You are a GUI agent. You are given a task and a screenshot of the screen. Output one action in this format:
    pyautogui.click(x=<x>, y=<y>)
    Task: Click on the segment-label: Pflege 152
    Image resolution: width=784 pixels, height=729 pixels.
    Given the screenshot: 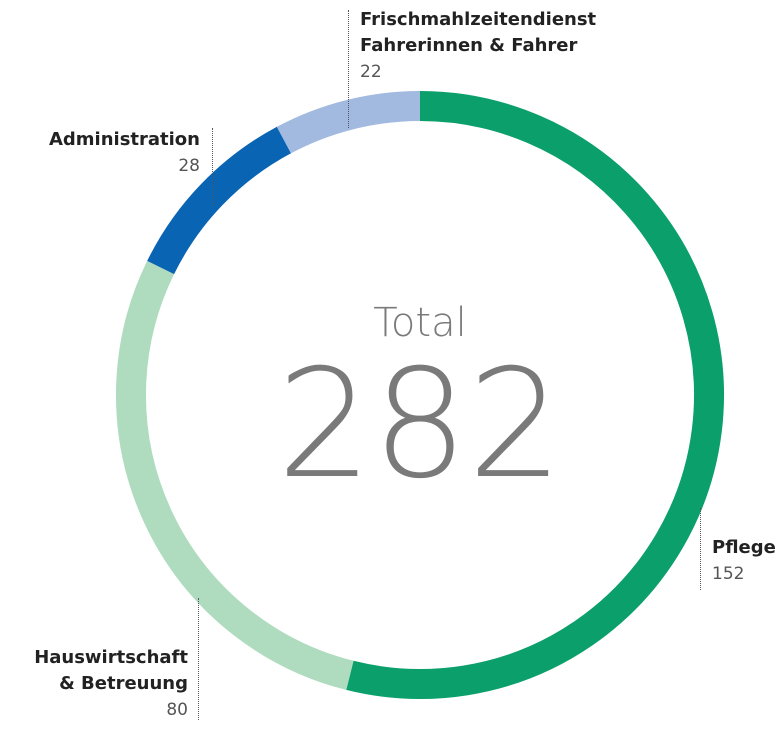 What is the action you would take?
    pyautogui.click(x=744, y=561)
    